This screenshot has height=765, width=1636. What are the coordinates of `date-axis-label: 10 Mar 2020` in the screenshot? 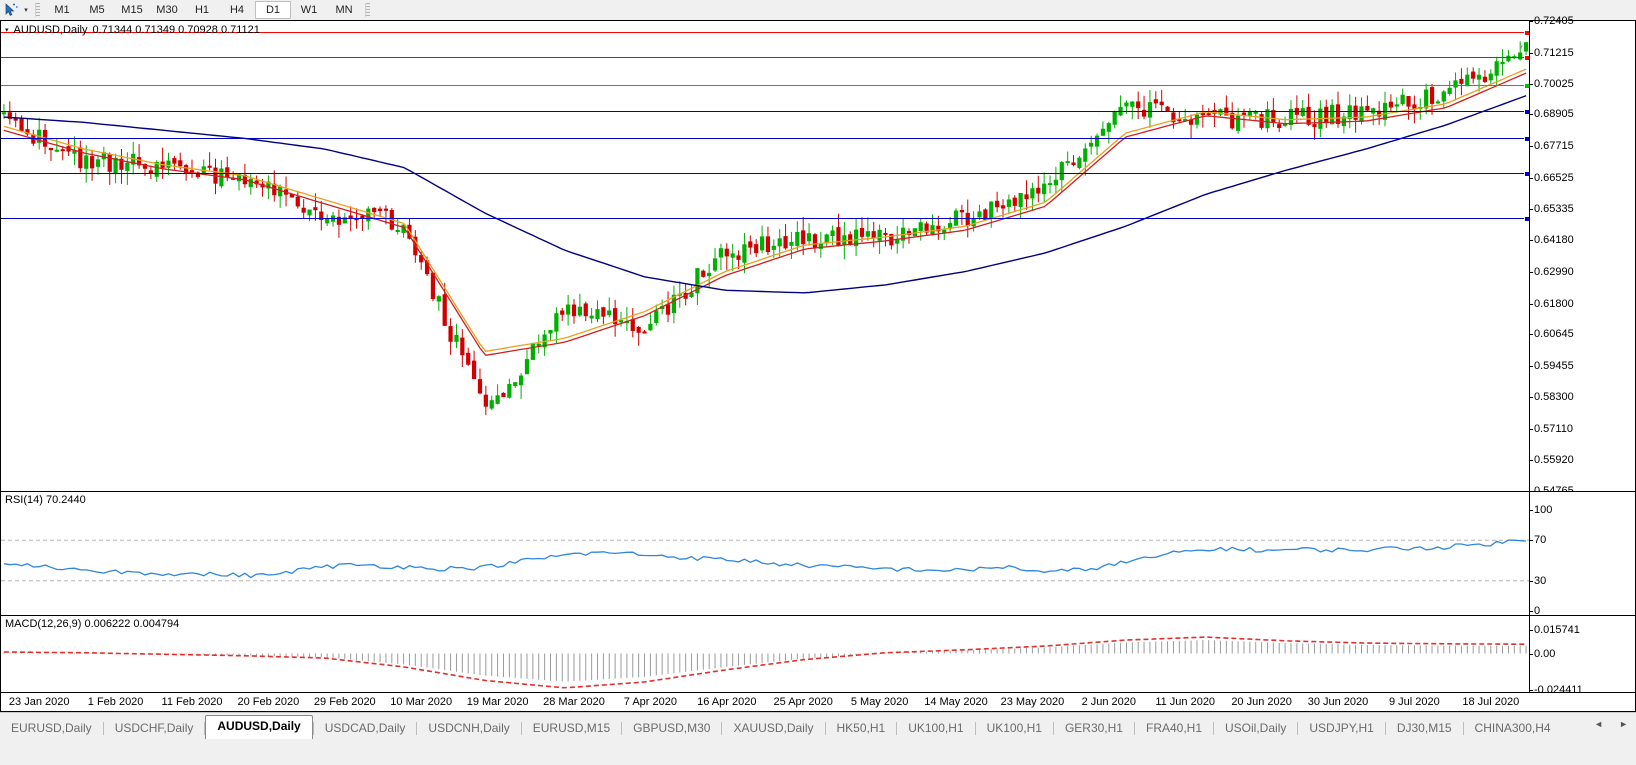 It's located at (421, 702).